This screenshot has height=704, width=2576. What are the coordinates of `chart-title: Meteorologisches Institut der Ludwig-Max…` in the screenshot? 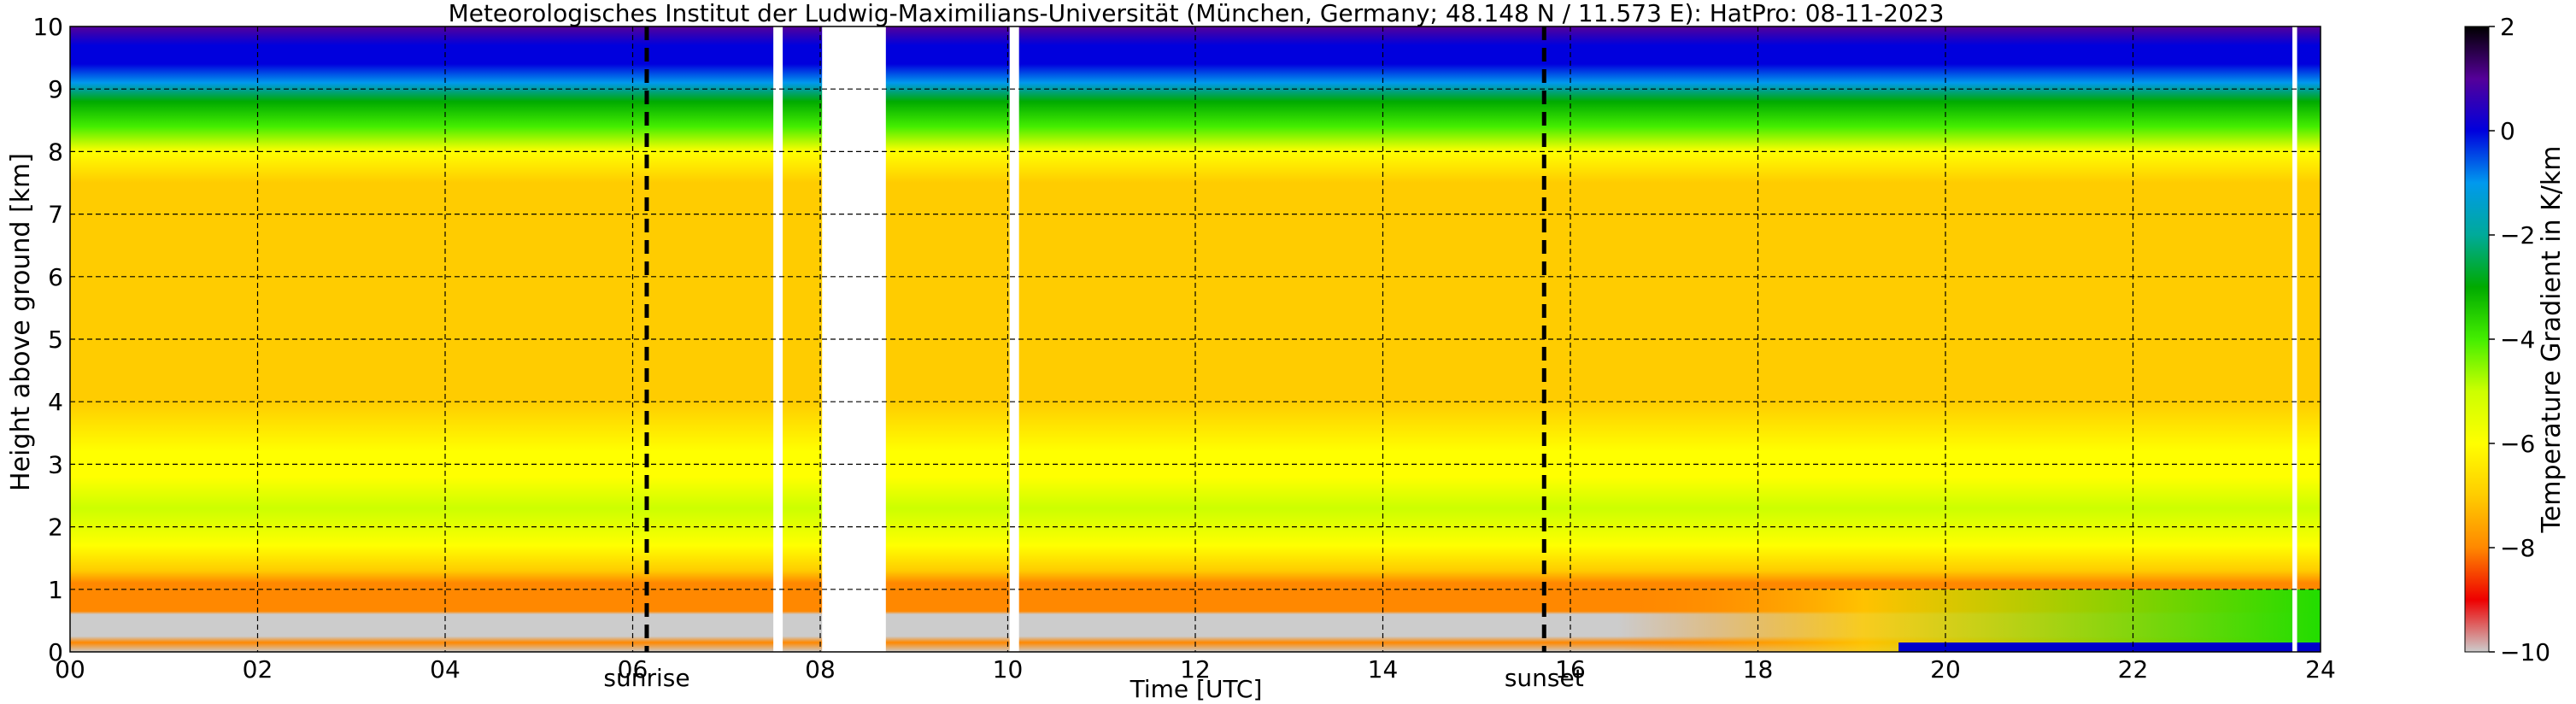 It's located at (1197, 13).